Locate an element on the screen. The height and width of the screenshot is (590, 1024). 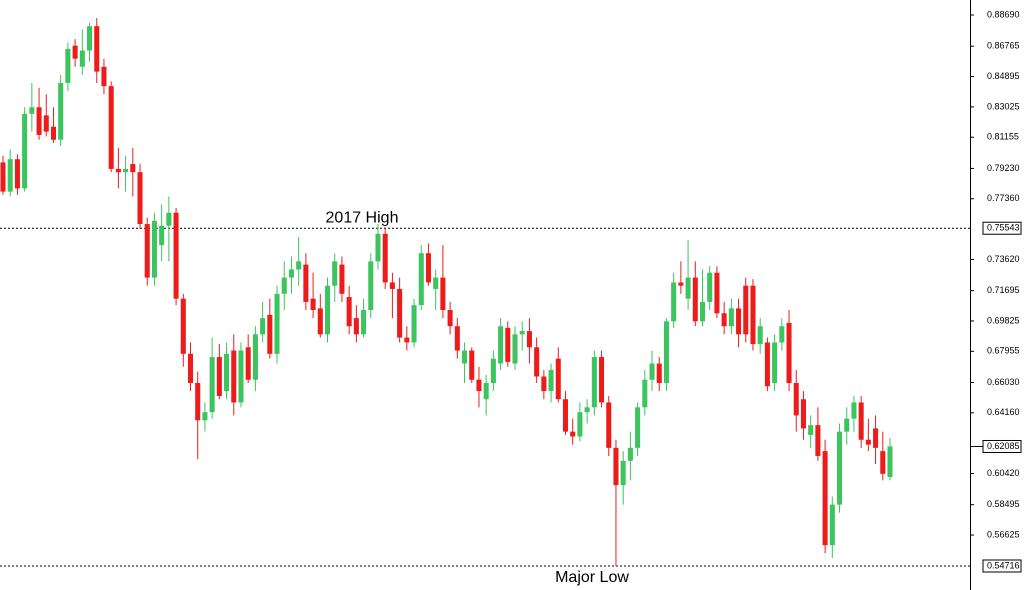
level-annotation: Major Low is located at coordinates (592, 577).